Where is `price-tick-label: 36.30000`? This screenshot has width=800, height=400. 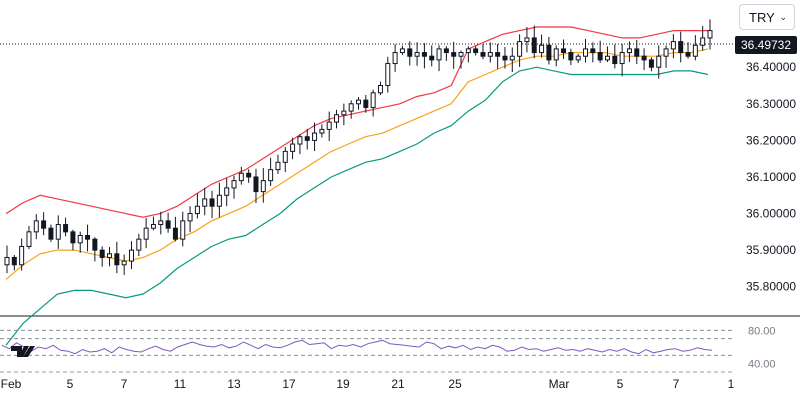
price-tick-label: 36.30000 is located at coordinates (771, 104).